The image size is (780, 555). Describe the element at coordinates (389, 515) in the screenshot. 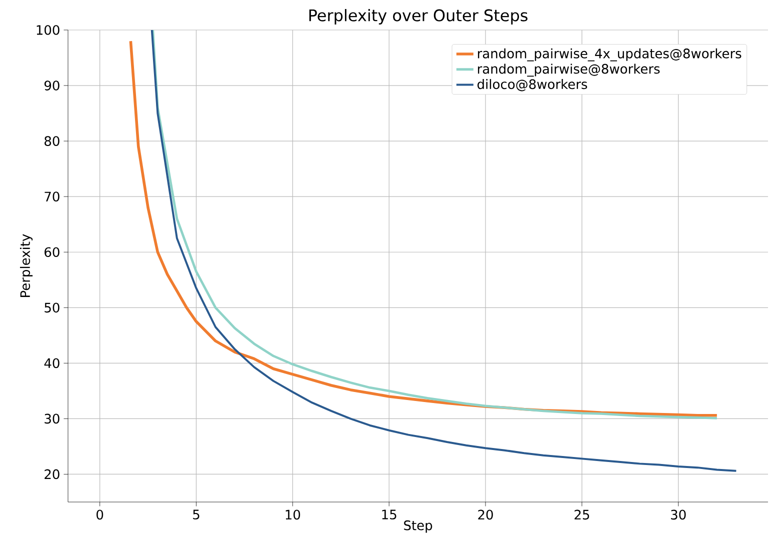

I see `x-tick-label: 15` at that location.